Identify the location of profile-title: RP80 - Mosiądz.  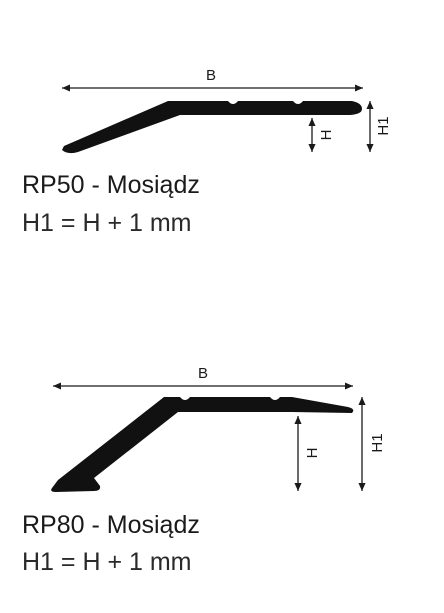
(111, 525).